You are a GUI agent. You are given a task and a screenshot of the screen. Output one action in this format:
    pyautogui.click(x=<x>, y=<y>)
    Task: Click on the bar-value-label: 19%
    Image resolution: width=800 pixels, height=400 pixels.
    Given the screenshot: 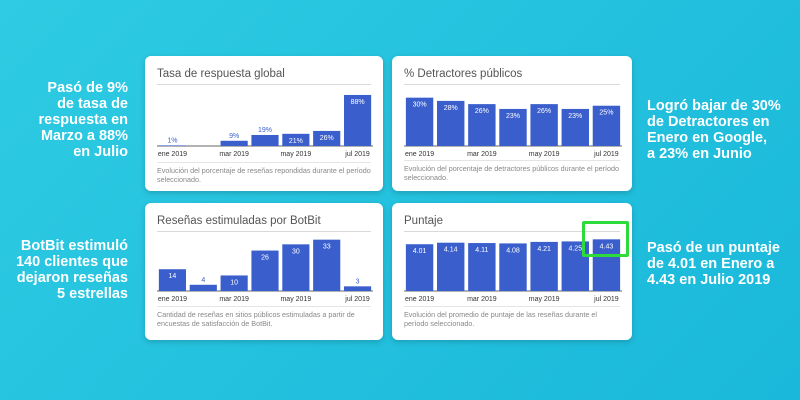 What is the action you would take?
    pyautogui.click(x=265, y=130)
    